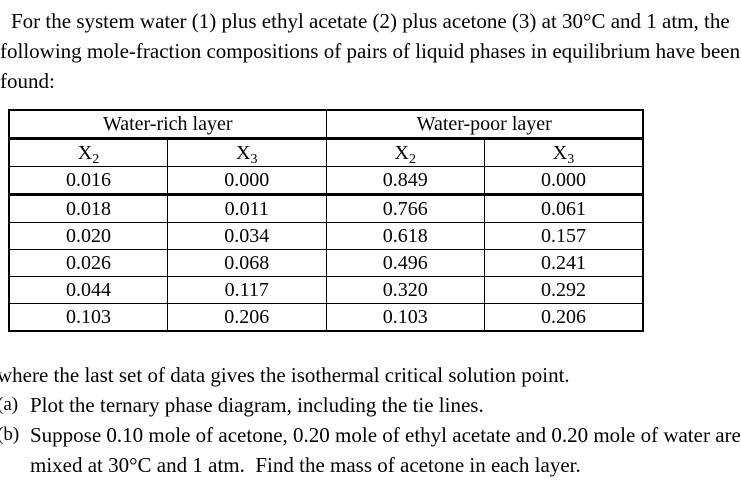  I want to click on table-cell: 0.320, so click(405, 290).